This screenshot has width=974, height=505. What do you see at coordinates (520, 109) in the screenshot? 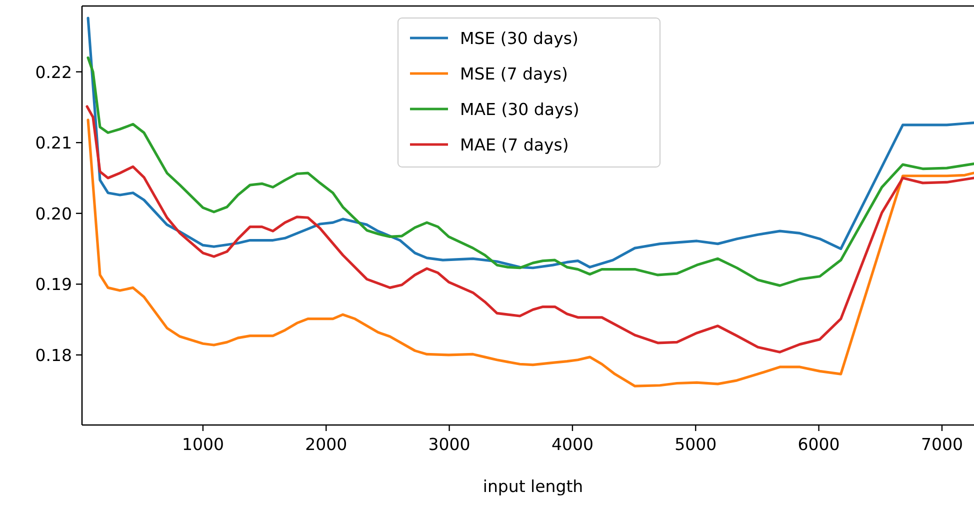
I see `legend-label: MAE (30 days)` at bounding box center [520, 109].